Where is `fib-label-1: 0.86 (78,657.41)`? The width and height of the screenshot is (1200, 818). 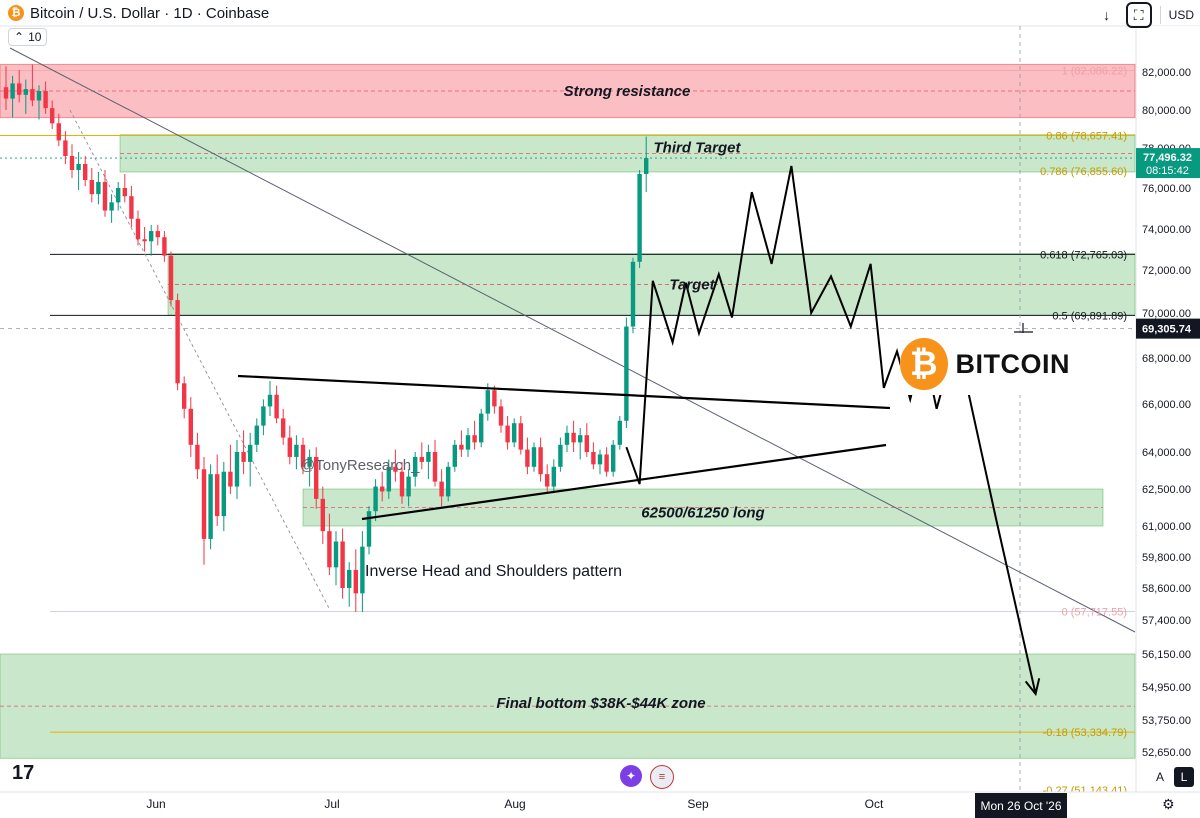
fib-label-1: 0.86 (78,657.41) is located at coordinates (1086, 137).